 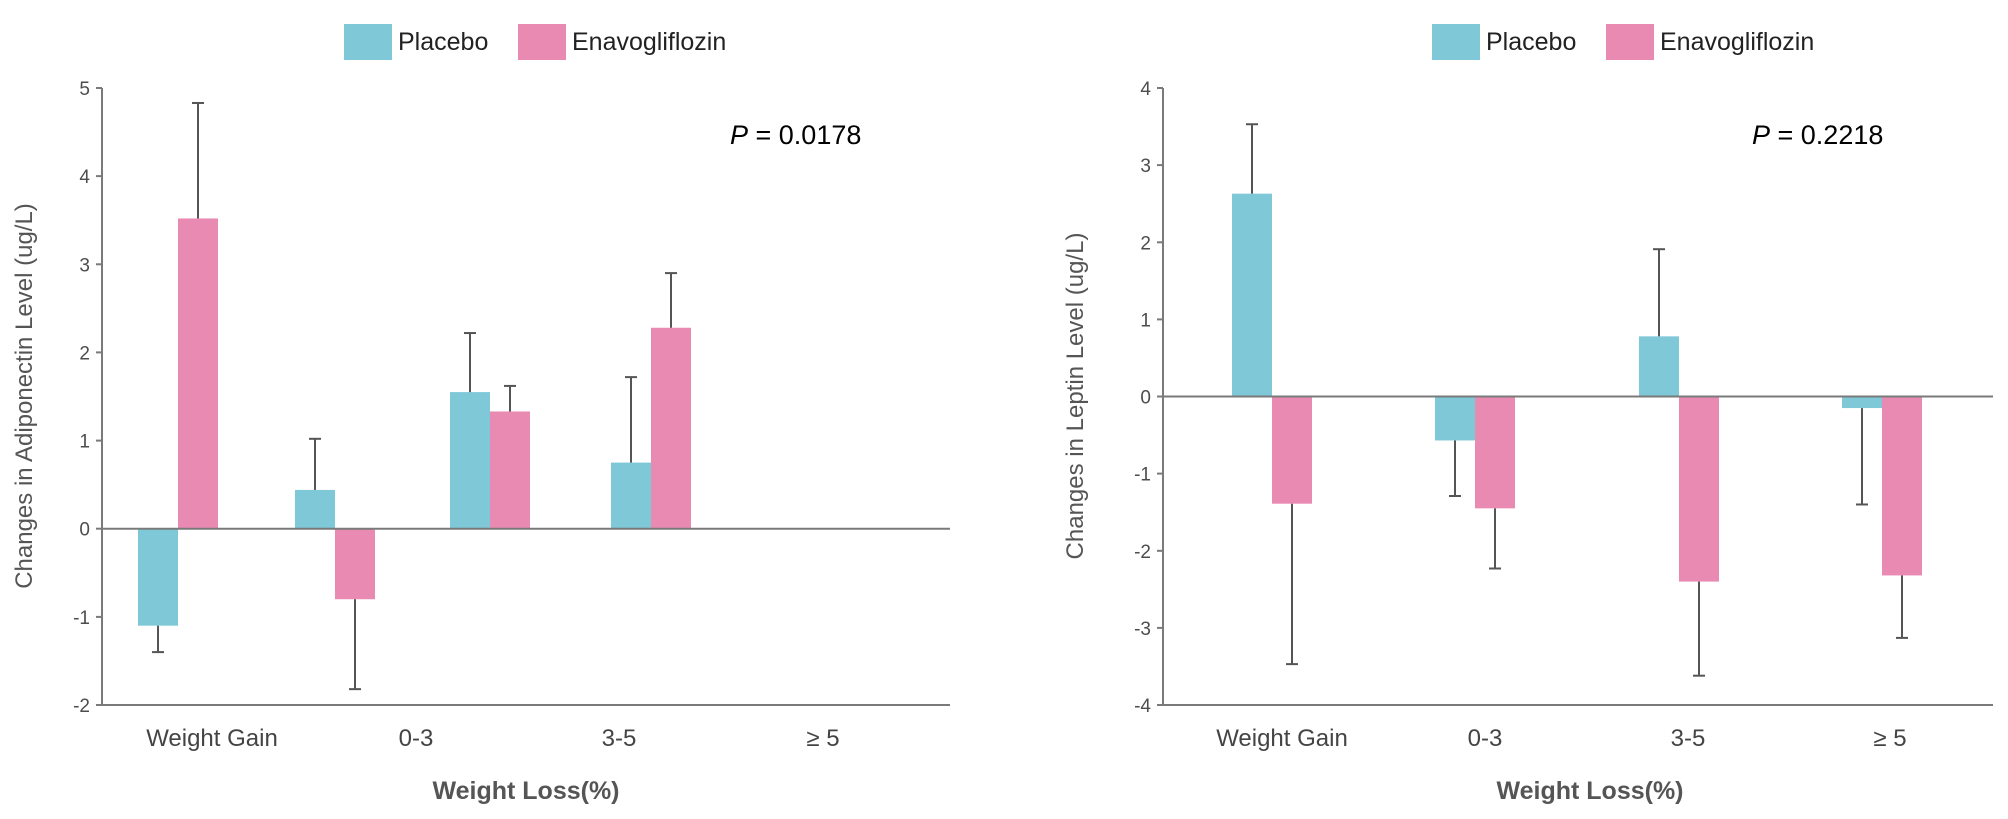 I want to click on y-ticks: 4 3 2 1 0 -1 -2 -3 -4, so click(x=1148, y=398).